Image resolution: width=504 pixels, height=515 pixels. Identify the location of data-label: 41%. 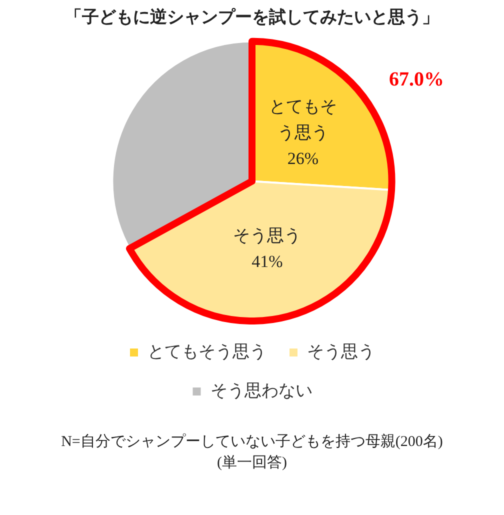
(267, 261).